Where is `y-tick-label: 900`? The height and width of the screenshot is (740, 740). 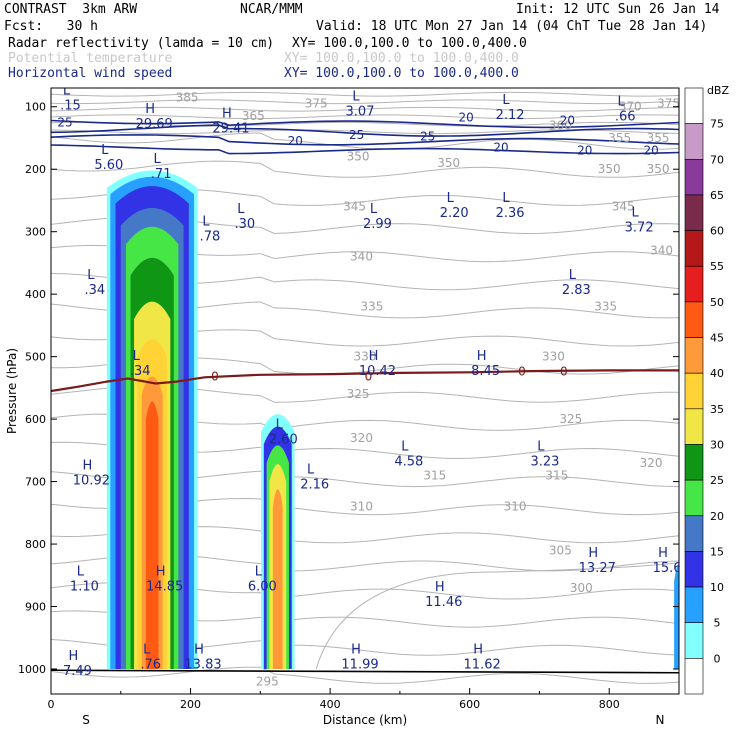 y-tick-label: 900 is located at coordinates (35, 607).